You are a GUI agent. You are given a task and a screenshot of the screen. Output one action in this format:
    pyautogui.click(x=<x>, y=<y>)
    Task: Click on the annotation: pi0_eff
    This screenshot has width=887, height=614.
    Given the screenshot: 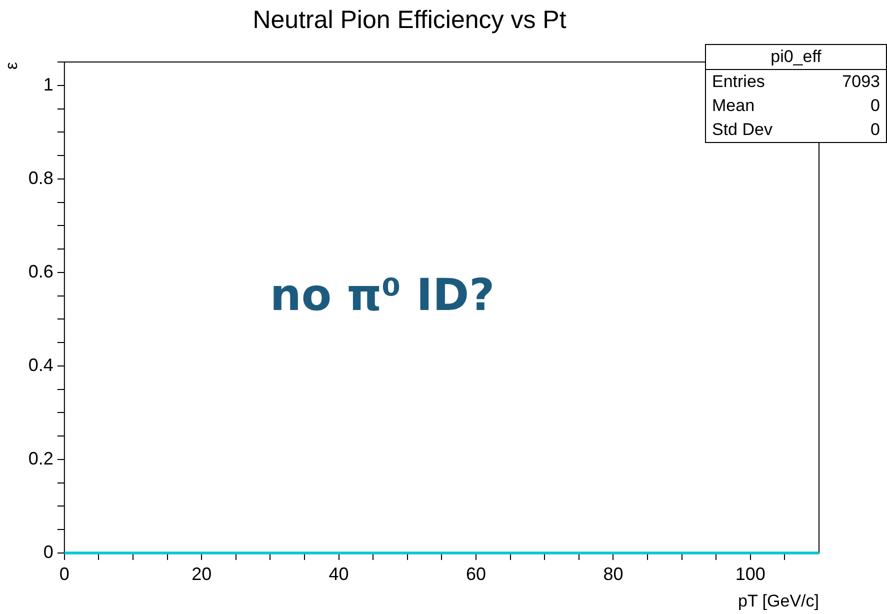 What is the action you would take?
    pyautogui.click(x=796, y=57)
    